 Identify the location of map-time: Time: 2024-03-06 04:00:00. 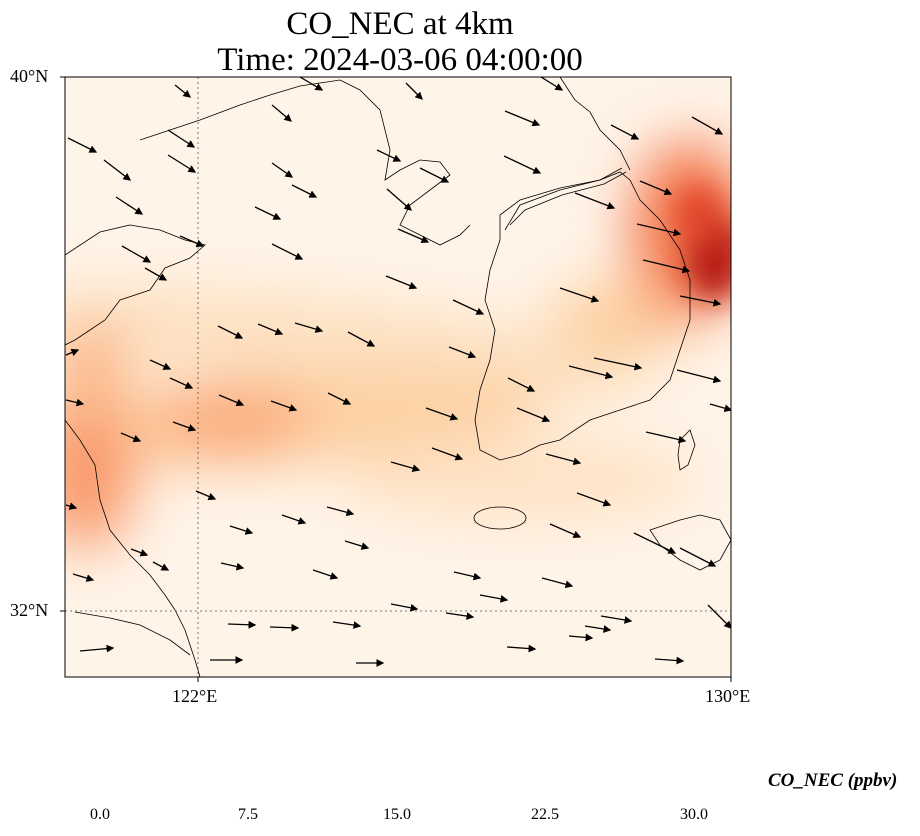
(400, 60).